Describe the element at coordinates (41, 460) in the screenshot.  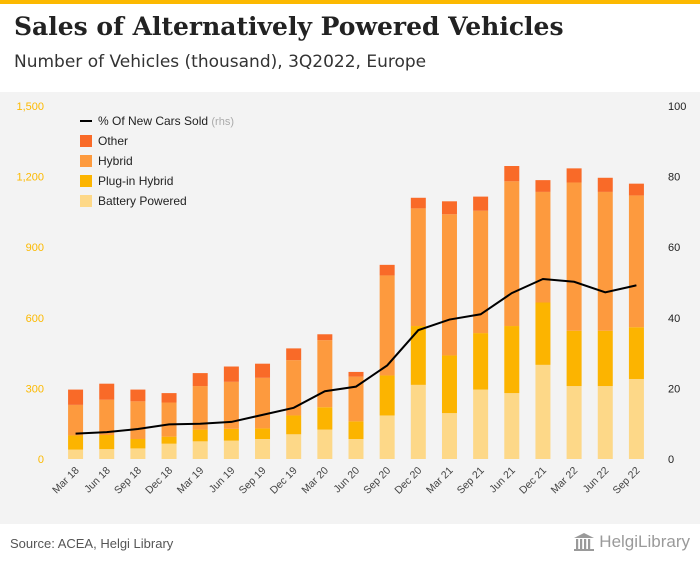
I see `y-left-tick-label: 0` at that location.